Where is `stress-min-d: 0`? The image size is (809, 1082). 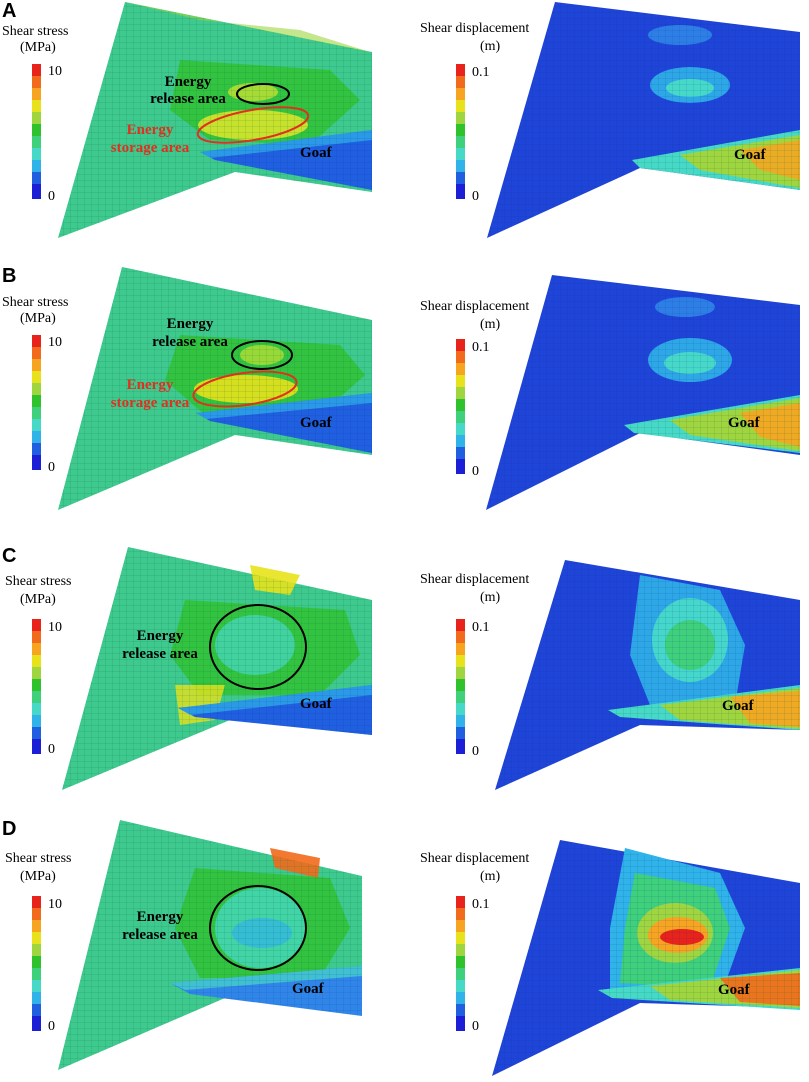
stress-min-d: 0 is located at coordinates (51, 1026).